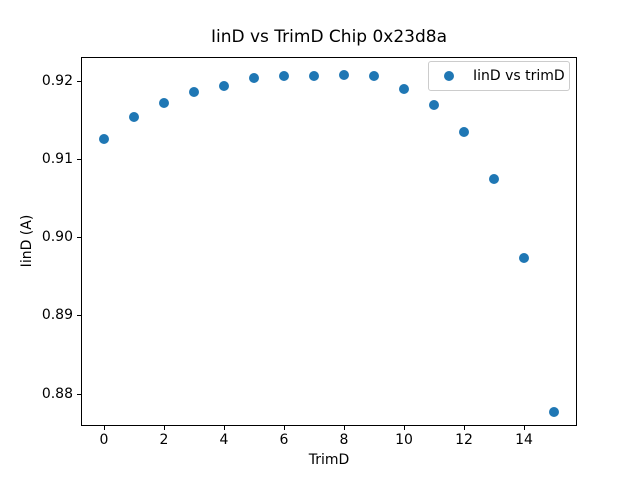  What do you see at coordinates (329, 37) in the screenshot?
I see `chart-title: IinD vs TrimD Chip 0x23d8a` at bounding box center [329, 37].